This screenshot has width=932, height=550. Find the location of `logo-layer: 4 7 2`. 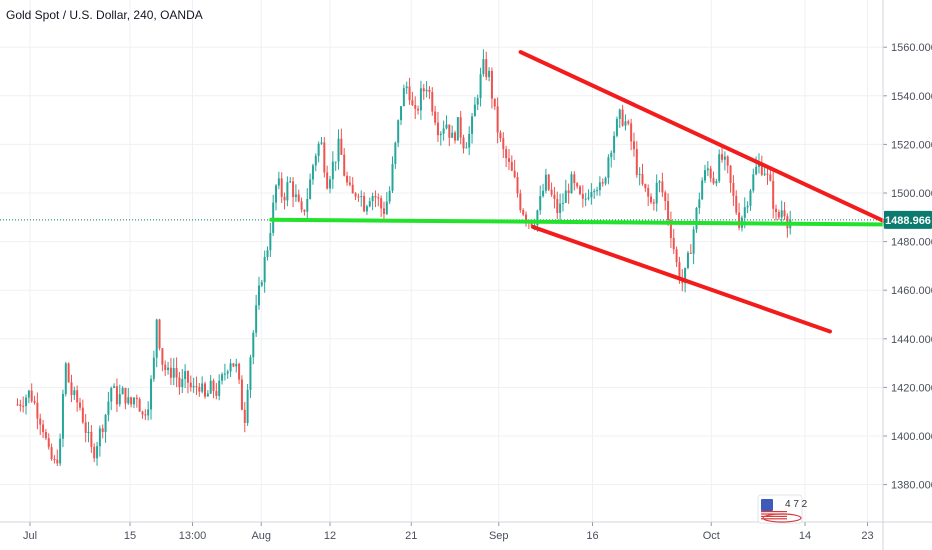

logo-layer: 4 7 2 is located at coordinates (782, 509).